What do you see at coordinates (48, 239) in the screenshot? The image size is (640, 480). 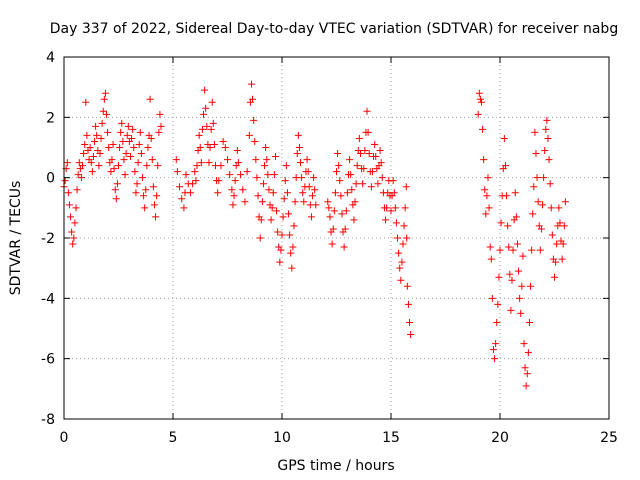 I see `y-tick-label: -2` at bounding box center [48, 239].